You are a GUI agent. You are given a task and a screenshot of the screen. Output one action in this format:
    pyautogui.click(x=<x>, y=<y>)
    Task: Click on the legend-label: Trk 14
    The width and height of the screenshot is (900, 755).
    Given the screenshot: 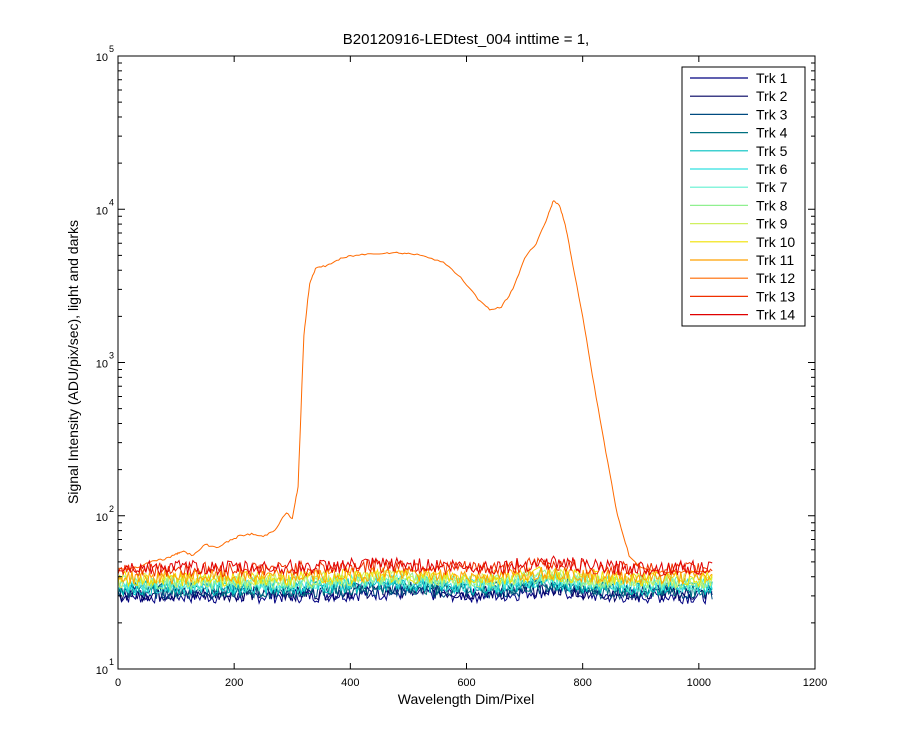 What is the action you would take?
    pyautogui.click(x=775, y=315)
    